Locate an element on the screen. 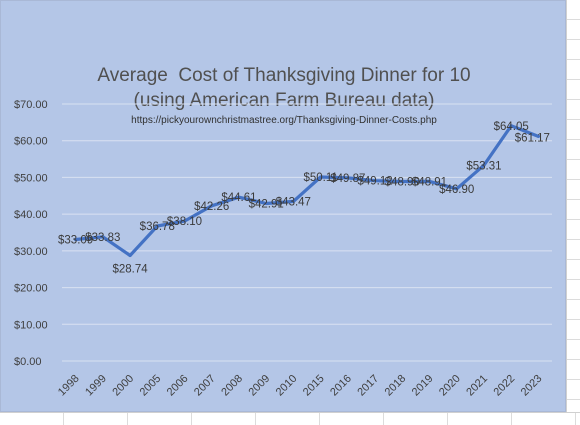 Image resolution: width=580 pixels, height=425 pixels. x-tick-label: 2010 is located at coordinates (287, 386).